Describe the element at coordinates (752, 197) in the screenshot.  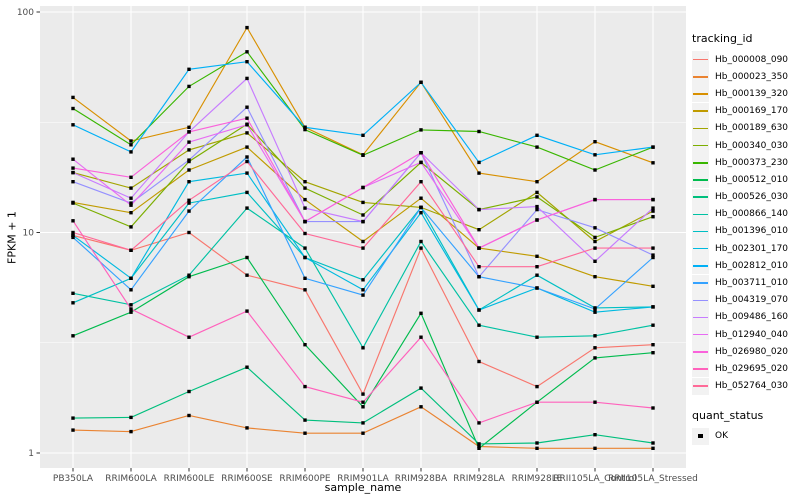
I see `legend-label: Hb_000526_030` at that location.